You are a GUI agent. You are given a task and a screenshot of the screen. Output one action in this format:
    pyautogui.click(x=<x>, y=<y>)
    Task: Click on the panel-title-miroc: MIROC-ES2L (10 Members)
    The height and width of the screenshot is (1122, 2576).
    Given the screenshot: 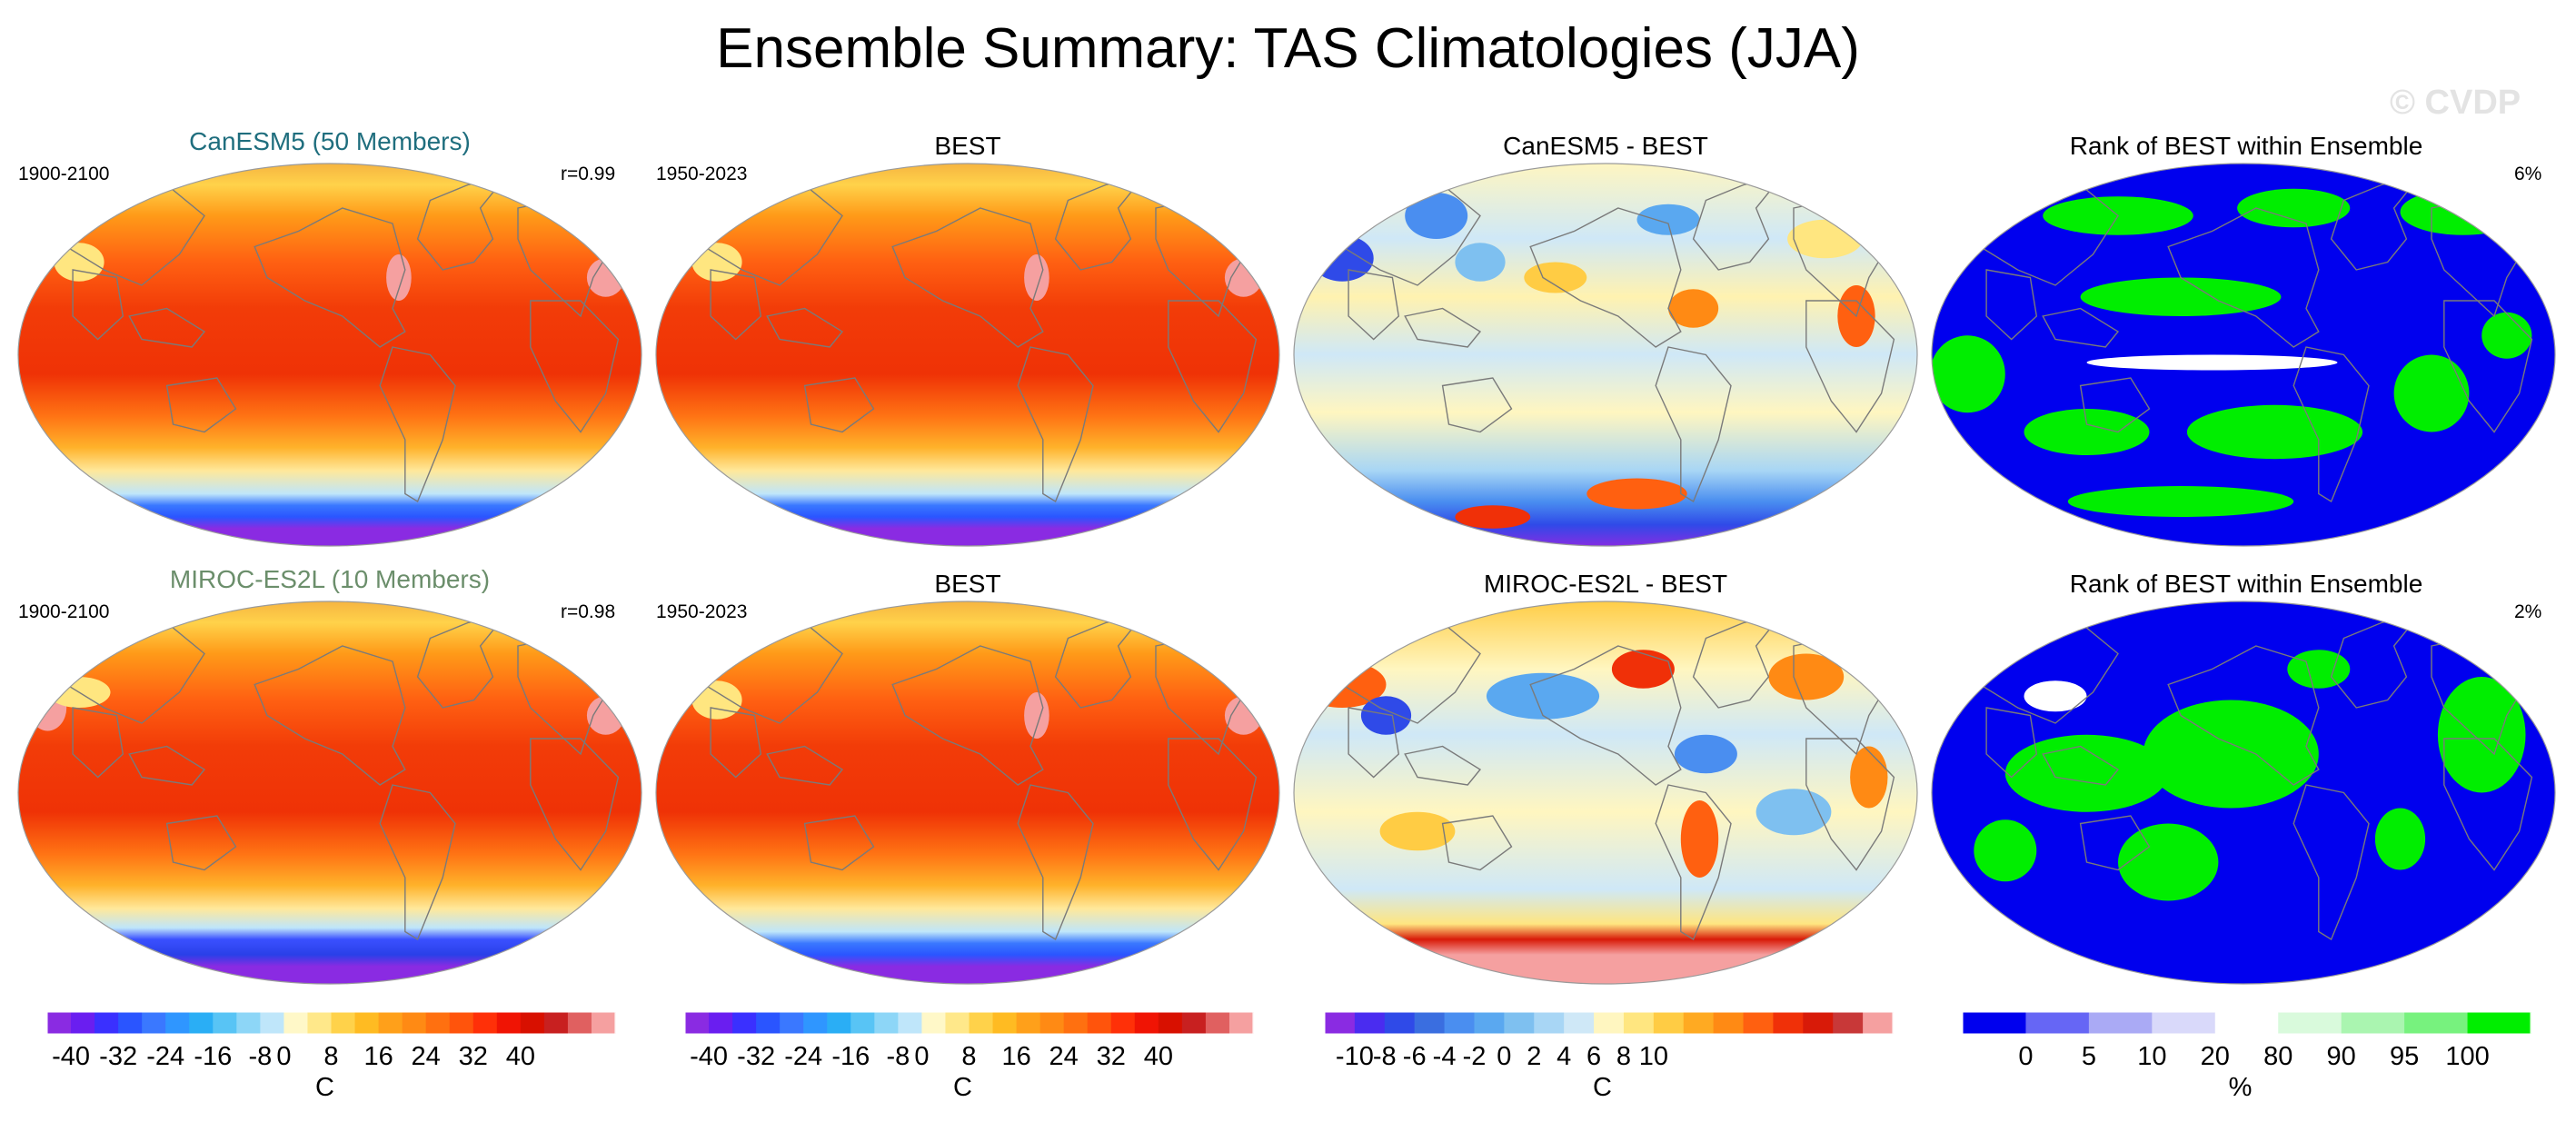 What is the action you would take?
    pyautogui.click(x=330, y=579)
    